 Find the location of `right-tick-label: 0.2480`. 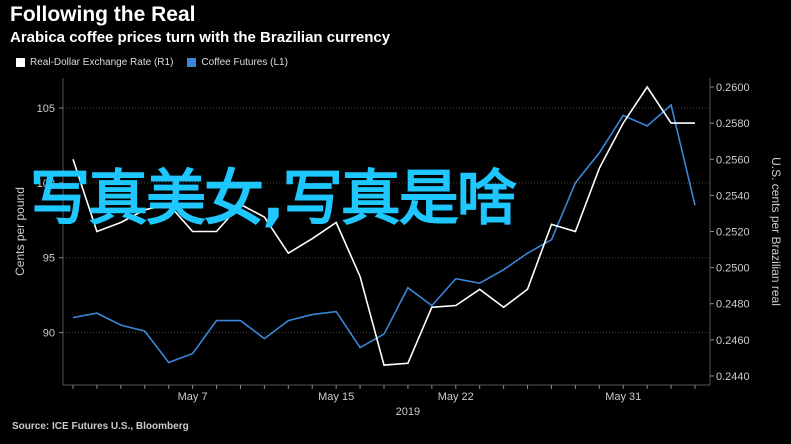

right-tick-label: 0.2480 is located at coordinates (733, 305).